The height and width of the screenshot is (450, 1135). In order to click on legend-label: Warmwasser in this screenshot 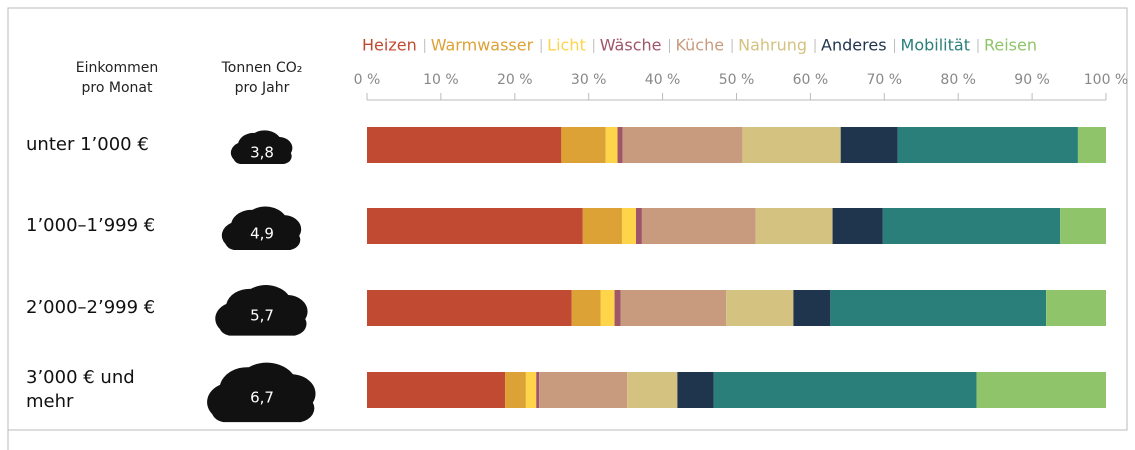, I will do `click(482, 45)`.